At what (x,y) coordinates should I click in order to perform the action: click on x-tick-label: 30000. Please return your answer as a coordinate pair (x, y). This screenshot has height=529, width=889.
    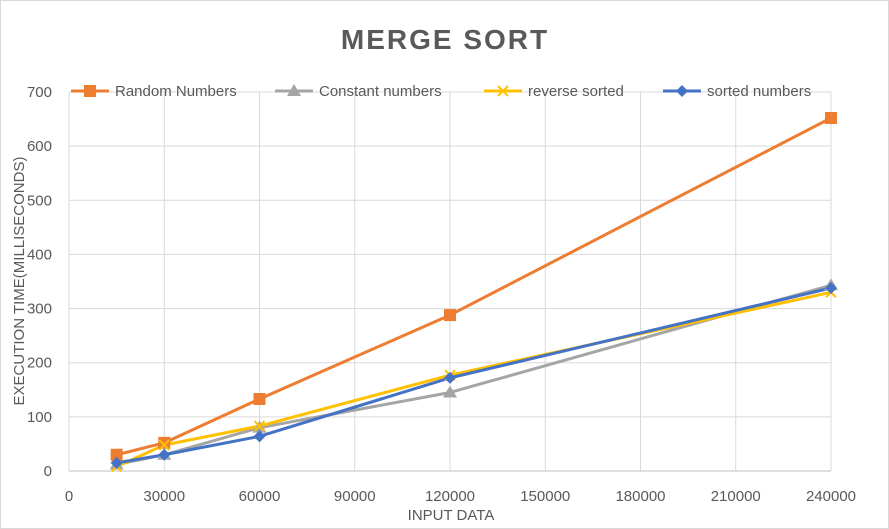
    Looking at the image, I should click on (164, 496).